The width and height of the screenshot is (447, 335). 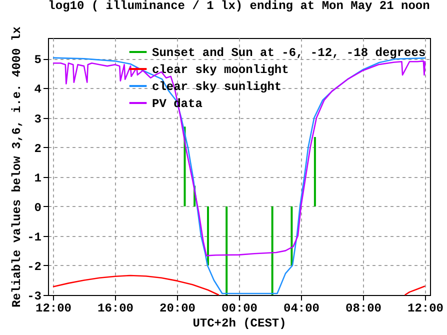 I want to click on x-tick-label: 20:00, so click(x=177, y=309).